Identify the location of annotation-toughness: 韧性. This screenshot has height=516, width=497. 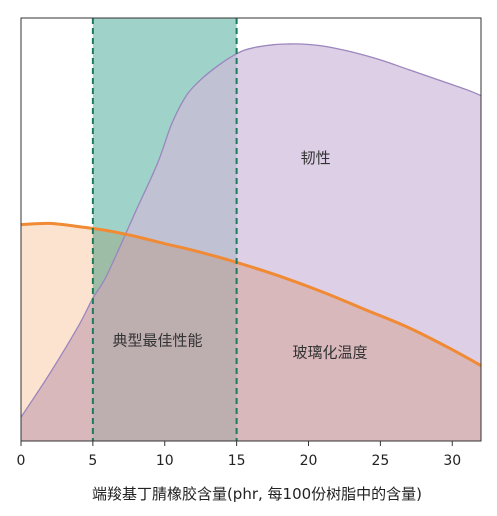
(316, 158).